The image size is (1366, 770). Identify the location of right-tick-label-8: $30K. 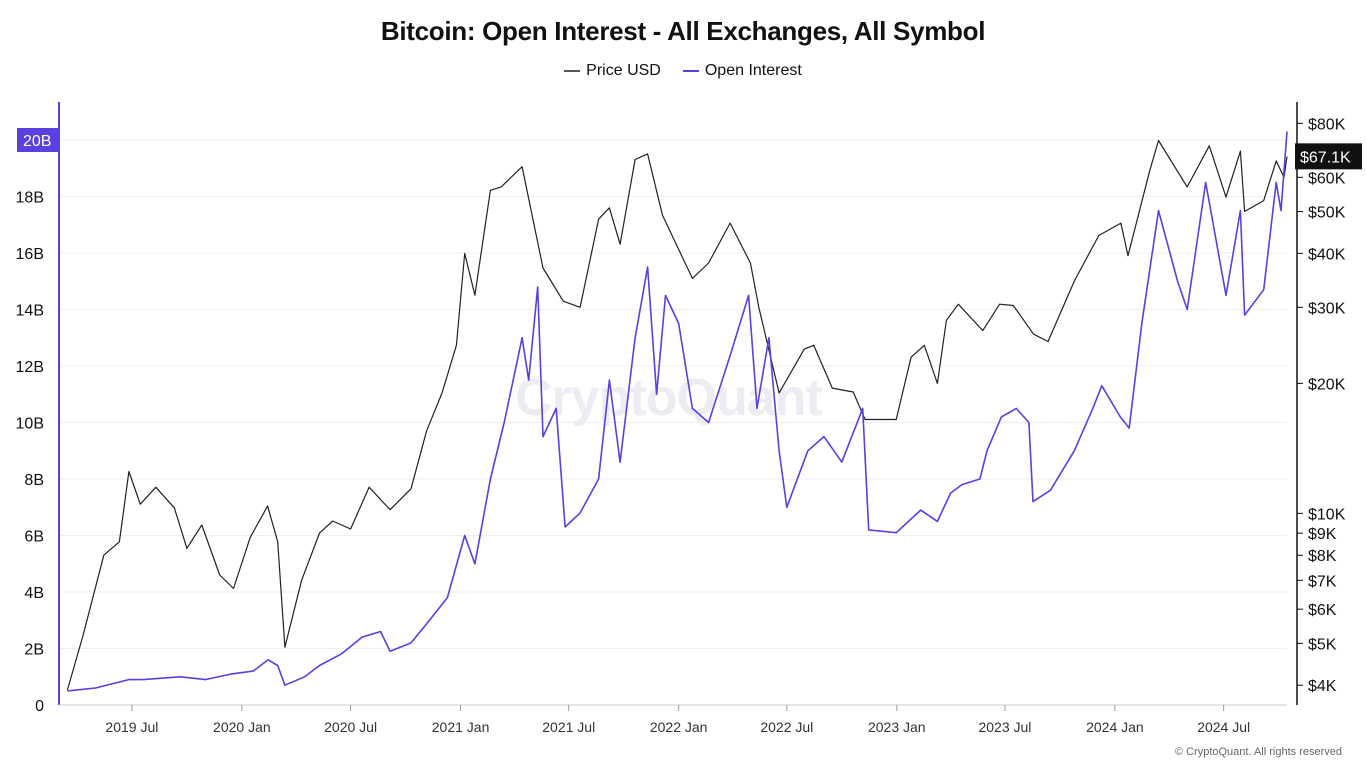
(1327, 308).